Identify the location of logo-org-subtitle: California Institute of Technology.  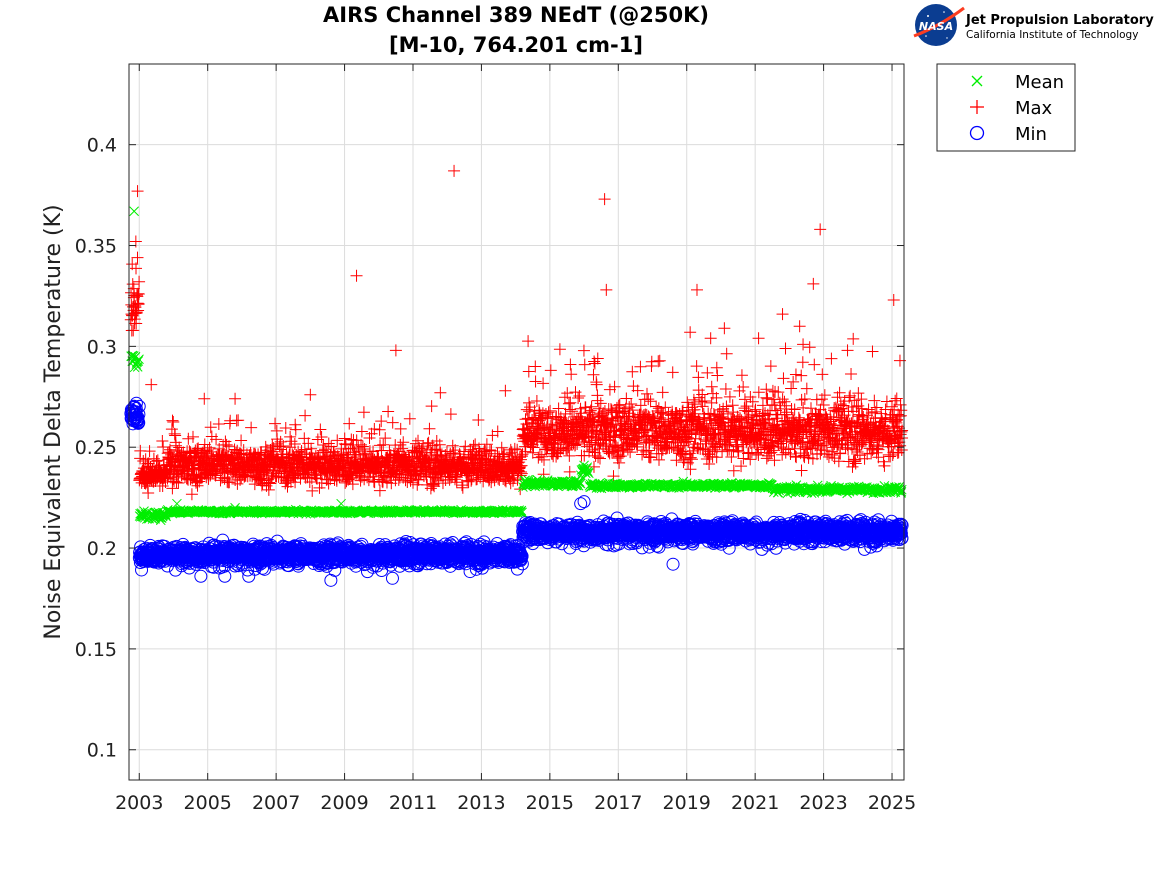
(1052, 35).